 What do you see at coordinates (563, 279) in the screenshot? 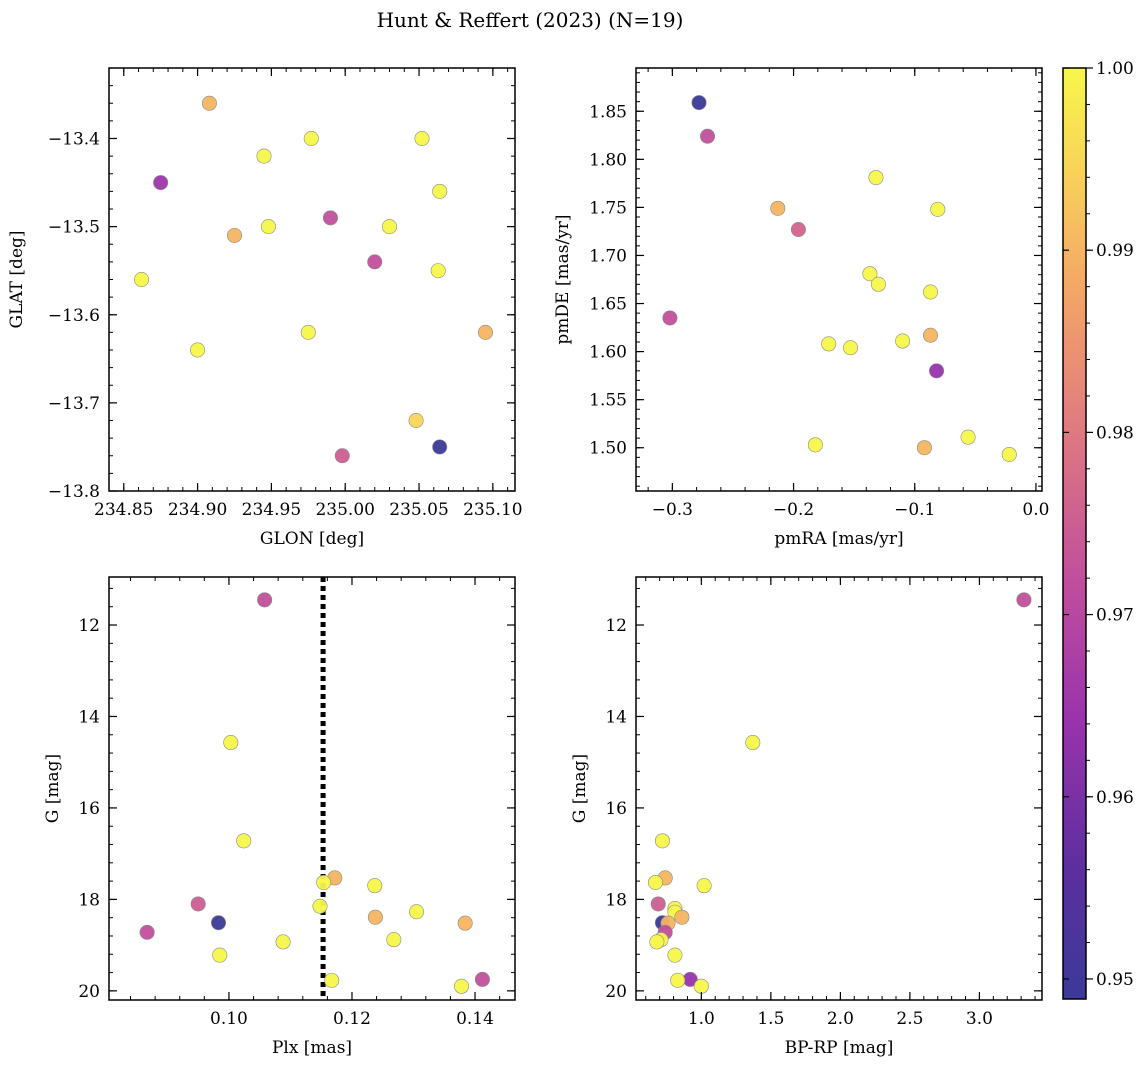
I see `y-axis-label: pmDE [mas/yr]` at bounding box center [563, 279].